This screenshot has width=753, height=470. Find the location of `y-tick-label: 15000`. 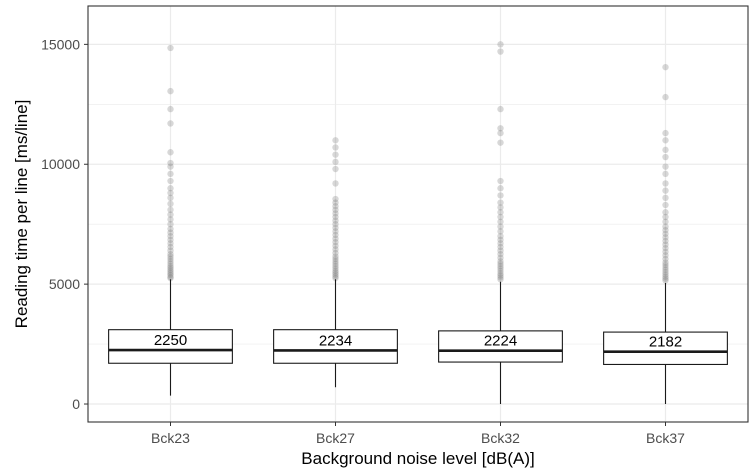

y-tick-label: 15000 is located at coordinates (60, 44).